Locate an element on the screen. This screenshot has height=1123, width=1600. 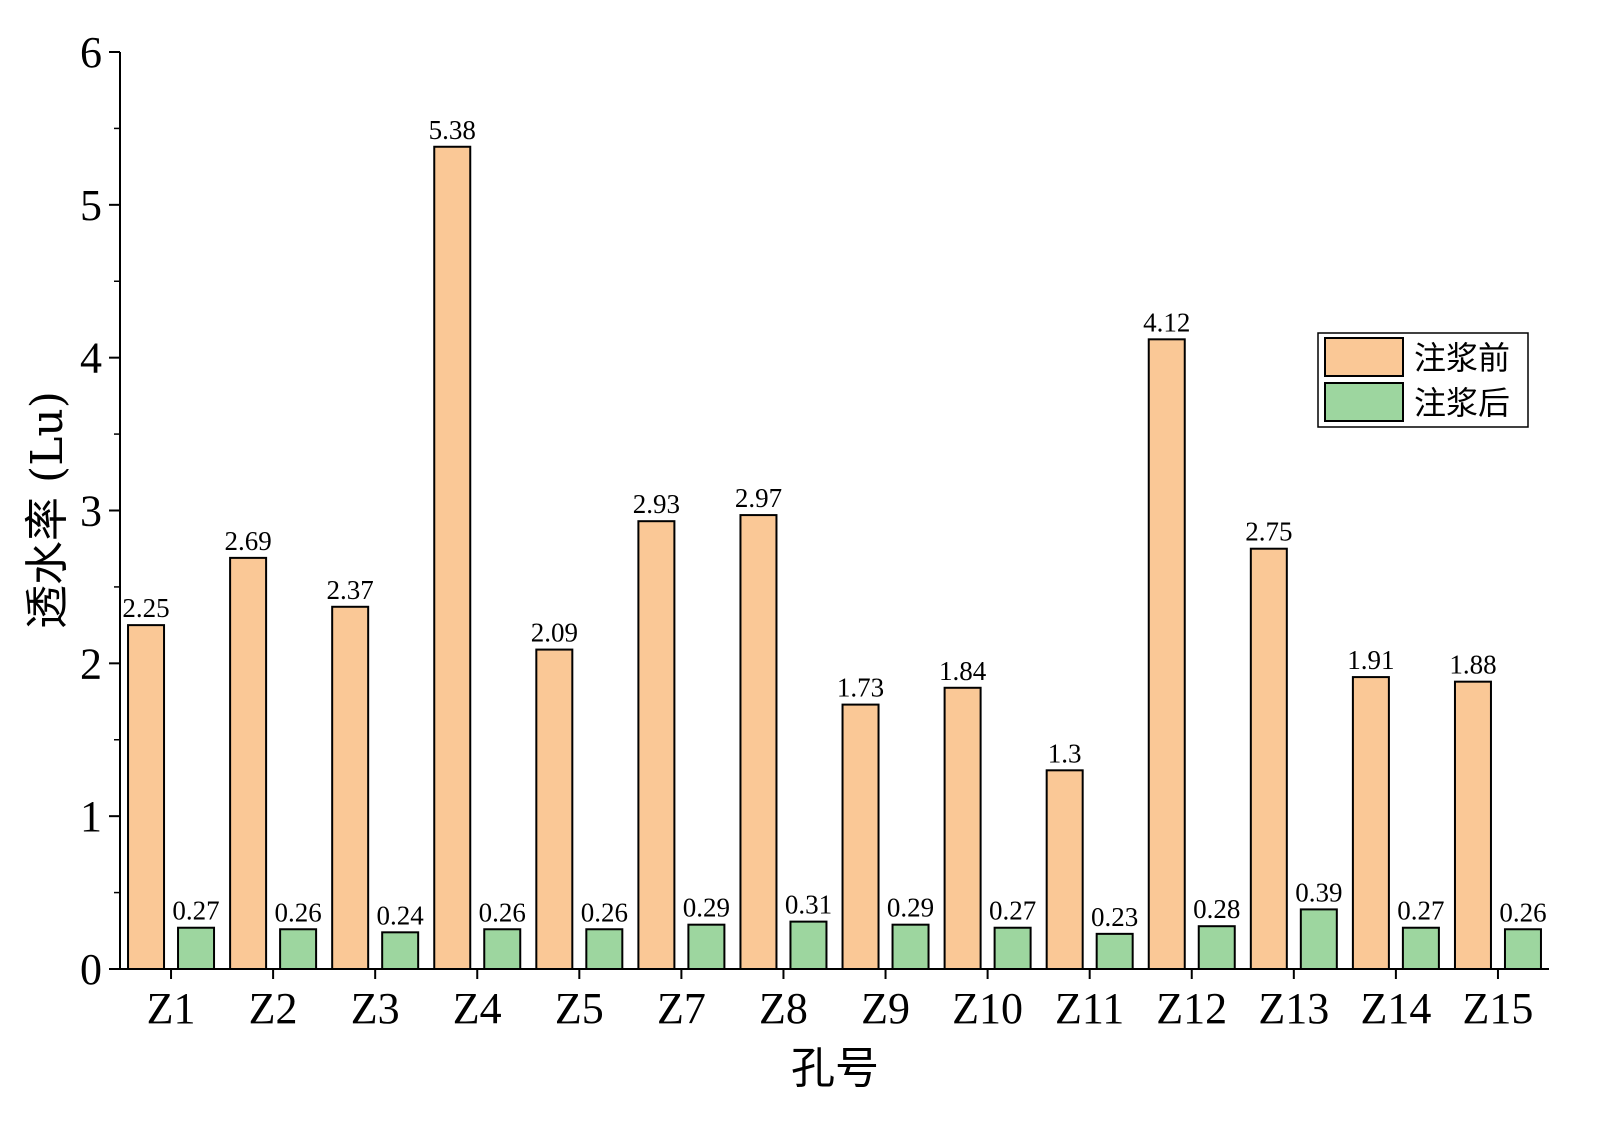
x-tick-label-Z10: Z10 is located at coordinates (987, 1008).